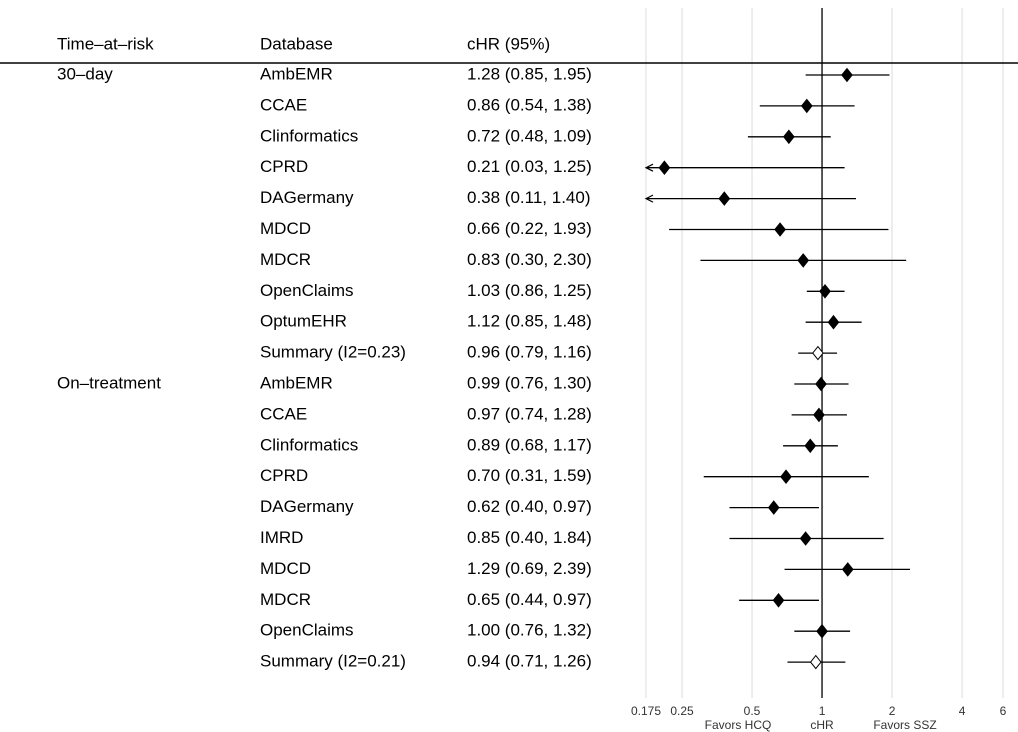  Describe the element at coordinates (529, 197) in the screenshot. I see `value-label: 0.38 (0.11, 1.40)` at that location.